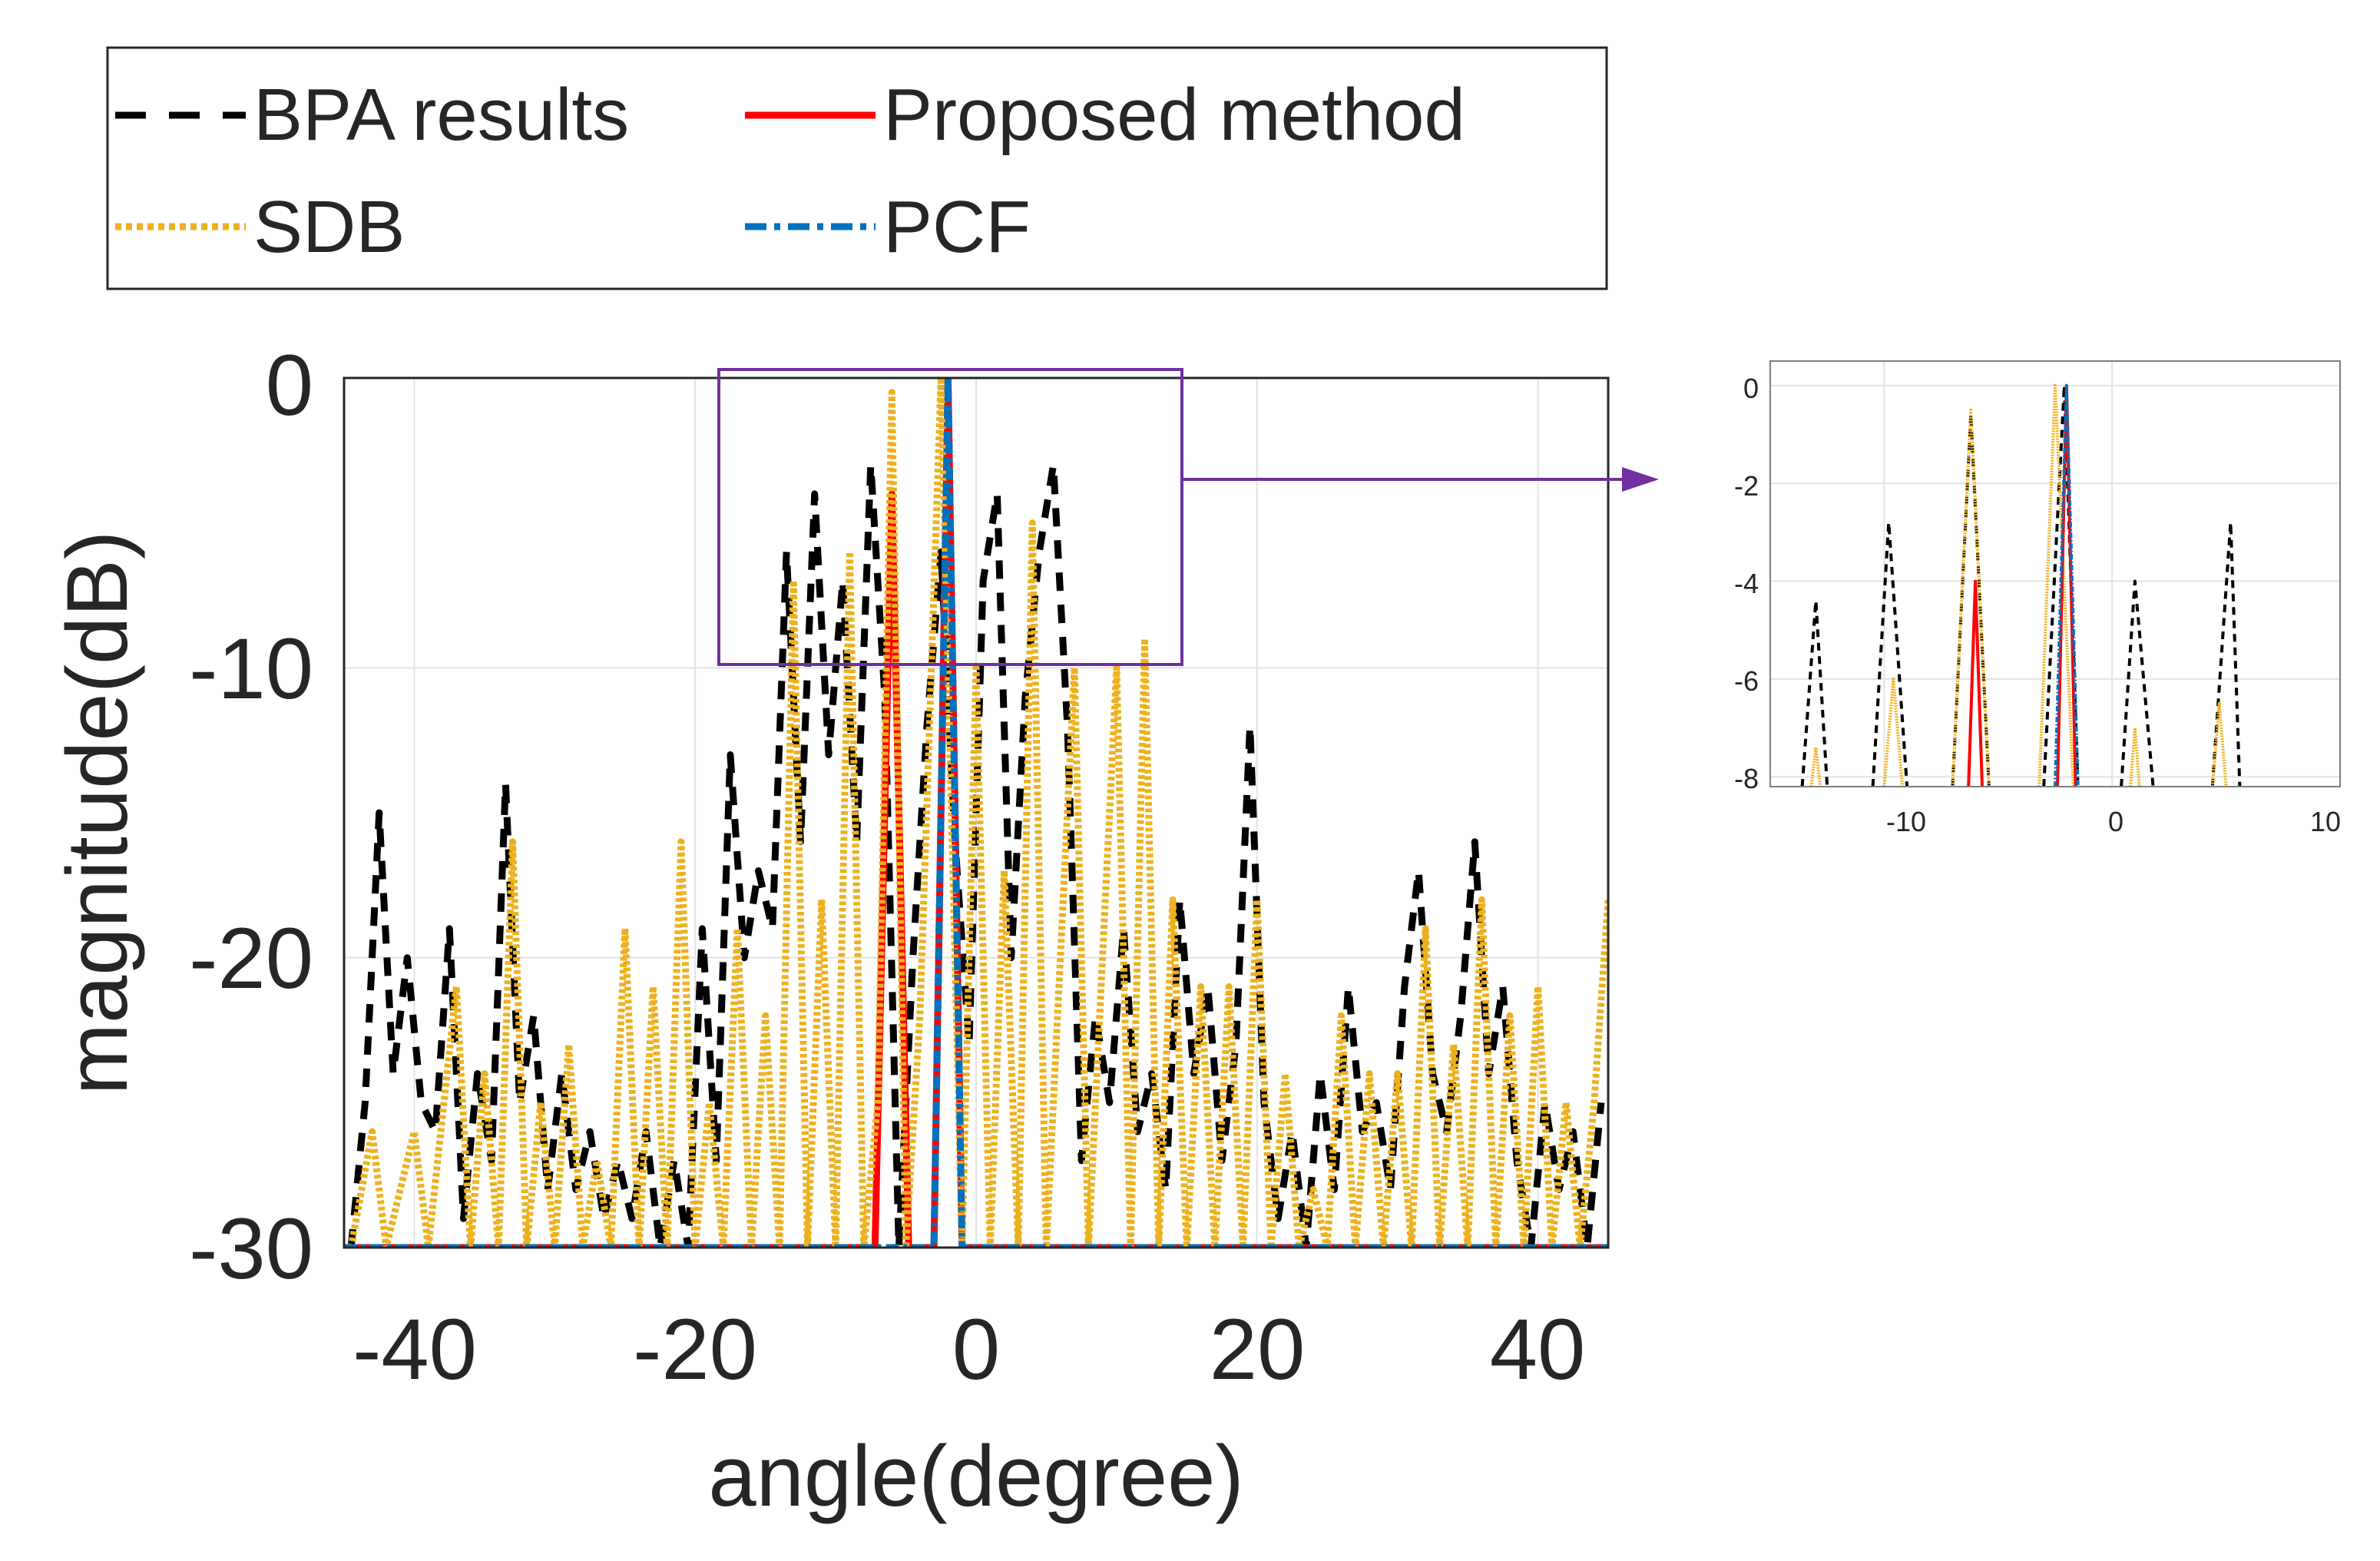 The image size is (2380, 1561). I want to click on inset-y-tick-label: -8, so click(1746, 778).